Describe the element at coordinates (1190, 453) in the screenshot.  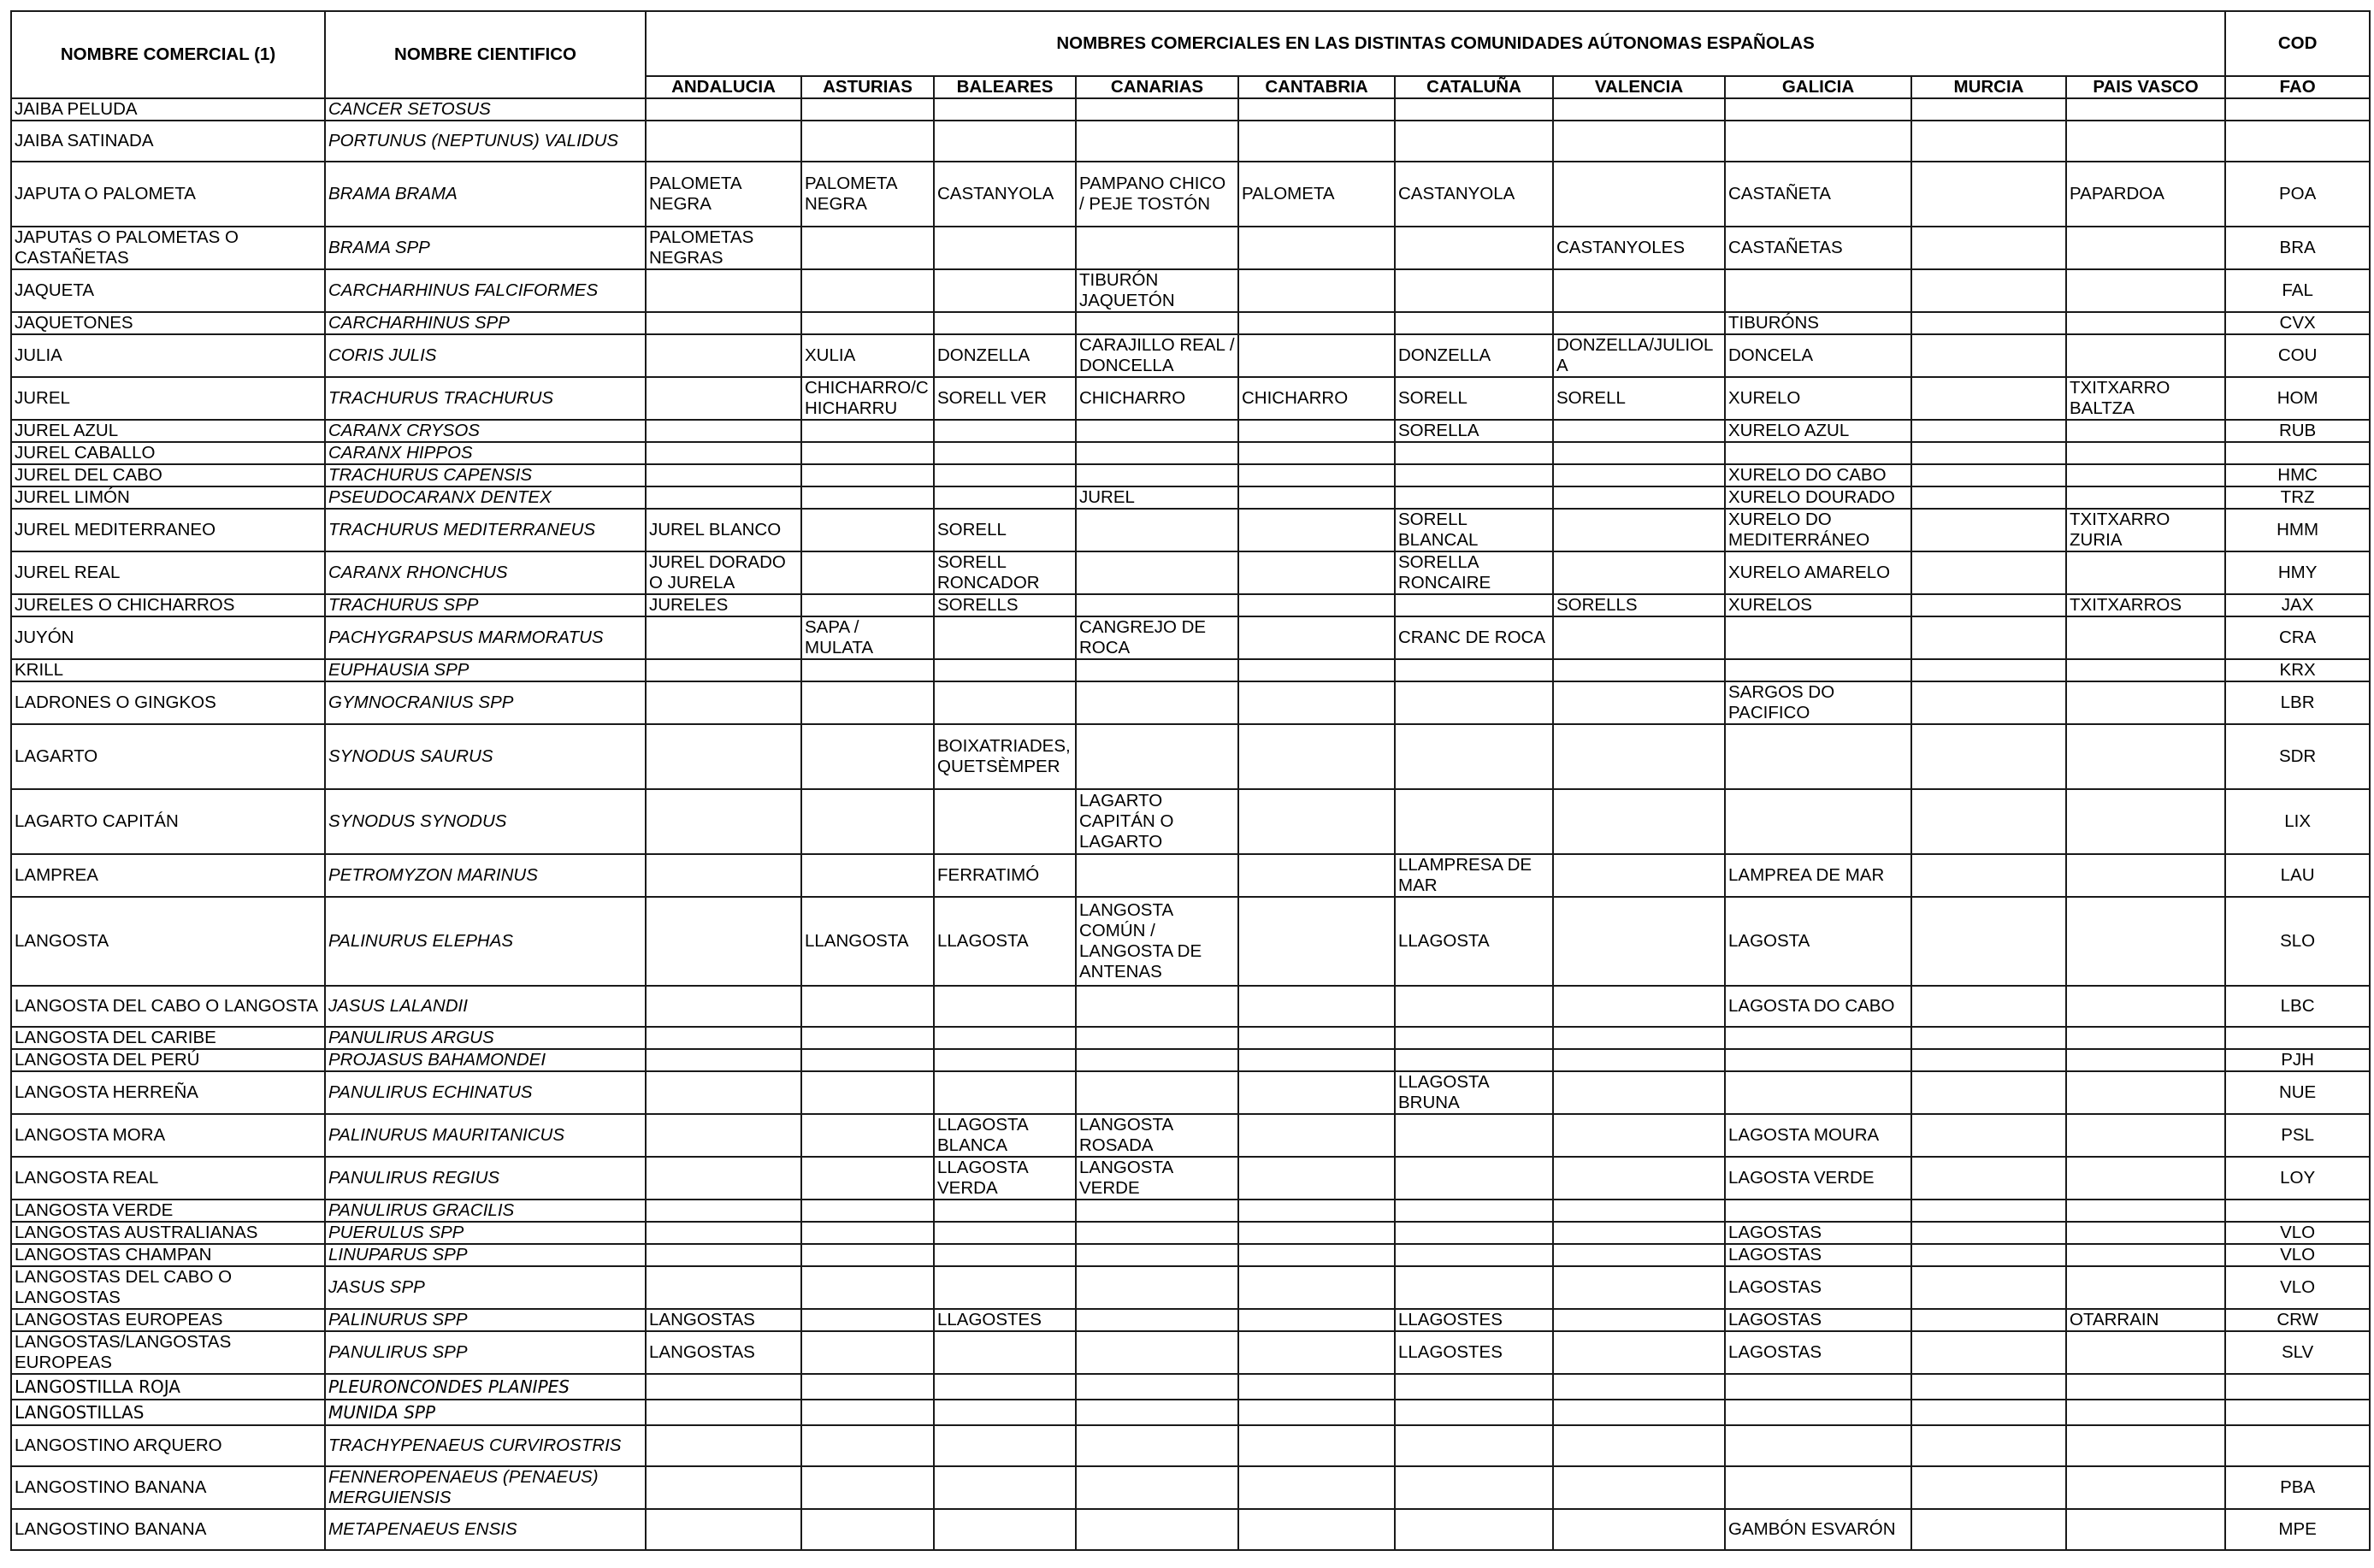
I see `table-row: JUREL CABALLO CARANX HIPPOS` at that location.